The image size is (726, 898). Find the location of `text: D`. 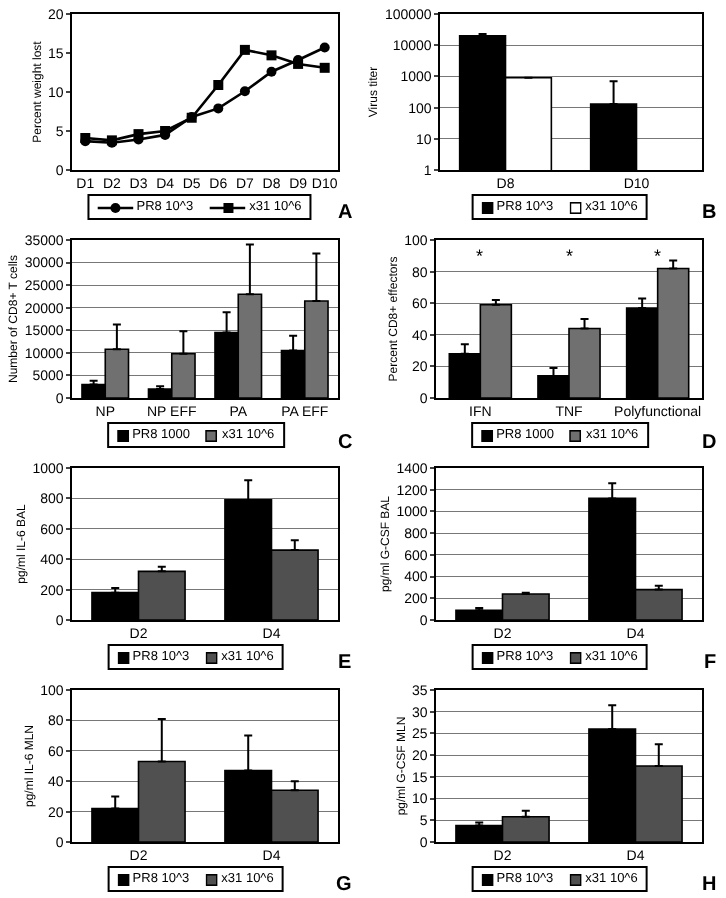

text: D is located at coordinates (709, 443).